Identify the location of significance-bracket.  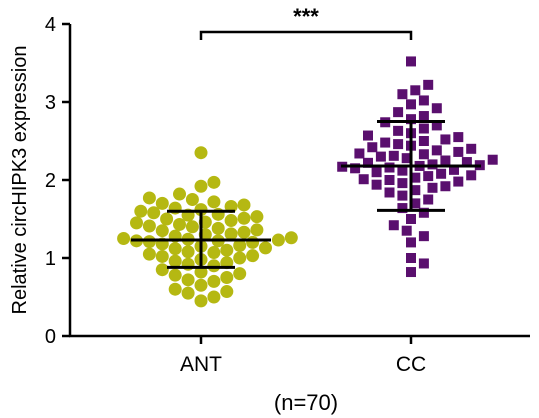
(306, 35).